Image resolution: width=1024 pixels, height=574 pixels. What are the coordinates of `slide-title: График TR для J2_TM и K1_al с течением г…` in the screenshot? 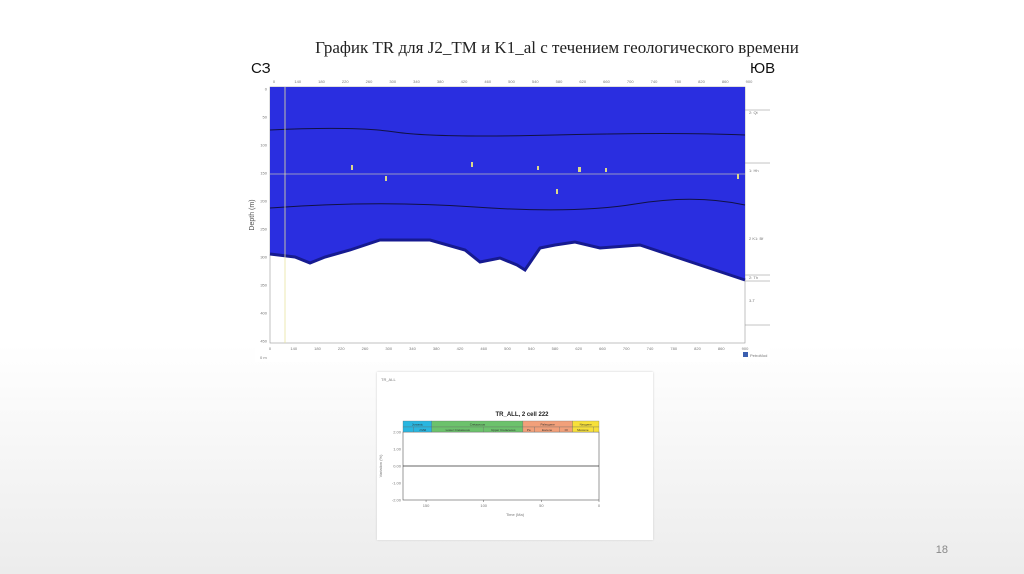 It's located at (557, 47).